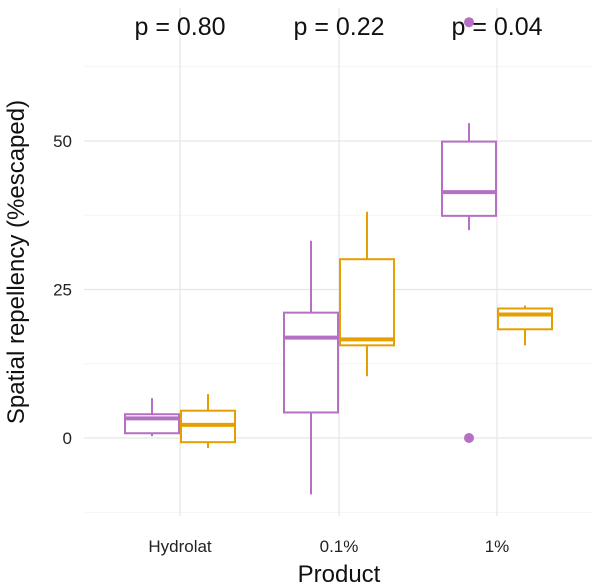  I want to click on x-tick-label: Hydrolat, so click(180, 546).